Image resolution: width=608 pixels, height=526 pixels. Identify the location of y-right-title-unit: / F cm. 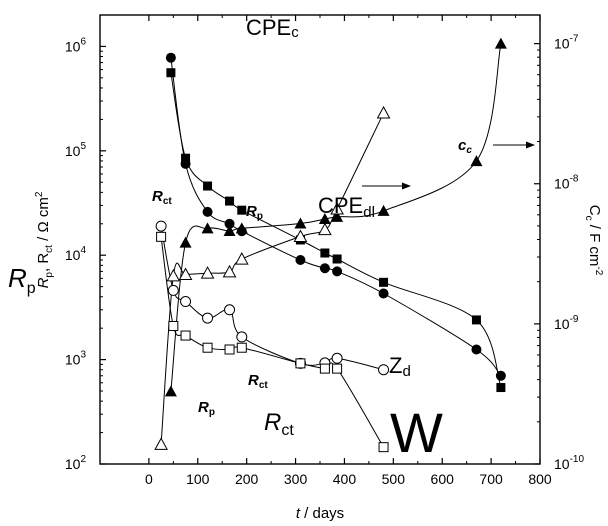
(594, 244).